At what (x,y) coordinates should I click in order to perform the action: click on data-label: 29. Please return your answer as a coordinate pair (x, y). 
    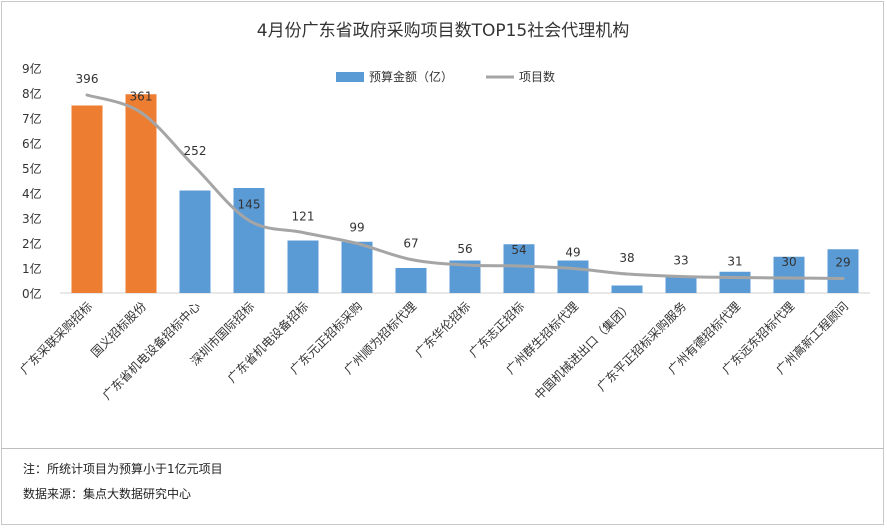
    Looking at the image, I should click on (842, 263).